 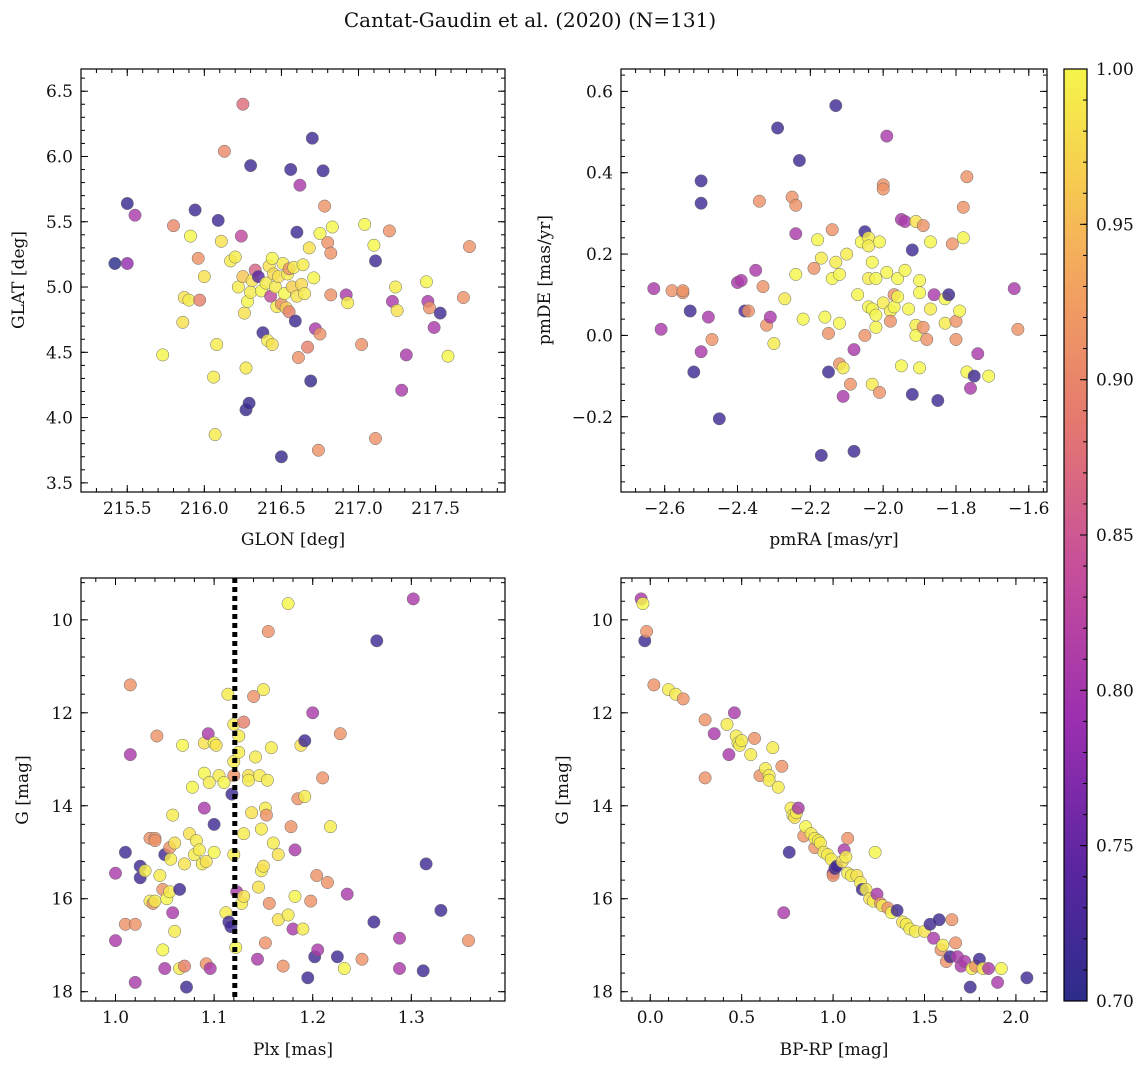 I want to click on x-tick-label: 0.5, so click(x=741, y=1018).